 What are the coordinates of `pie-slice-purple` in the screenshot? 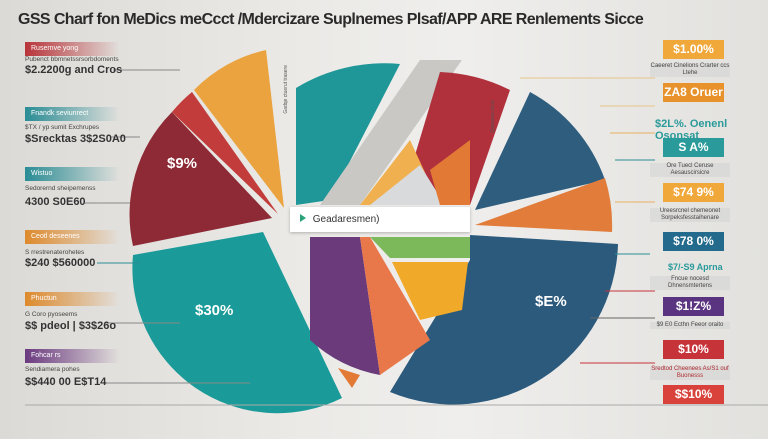 It's located at (345, 306).